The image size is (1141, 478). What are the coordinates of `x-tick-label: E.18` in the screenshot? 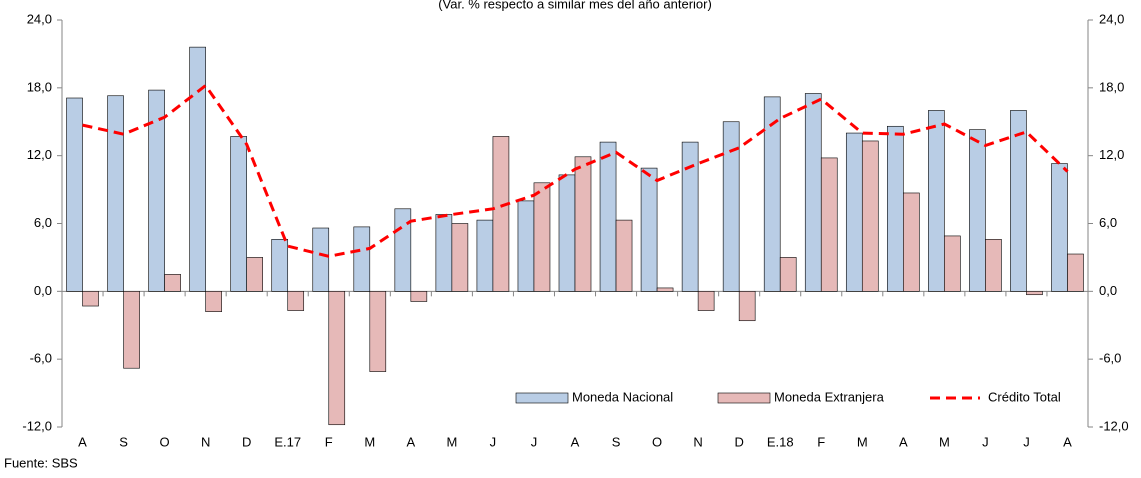 It's located at (780, 441).